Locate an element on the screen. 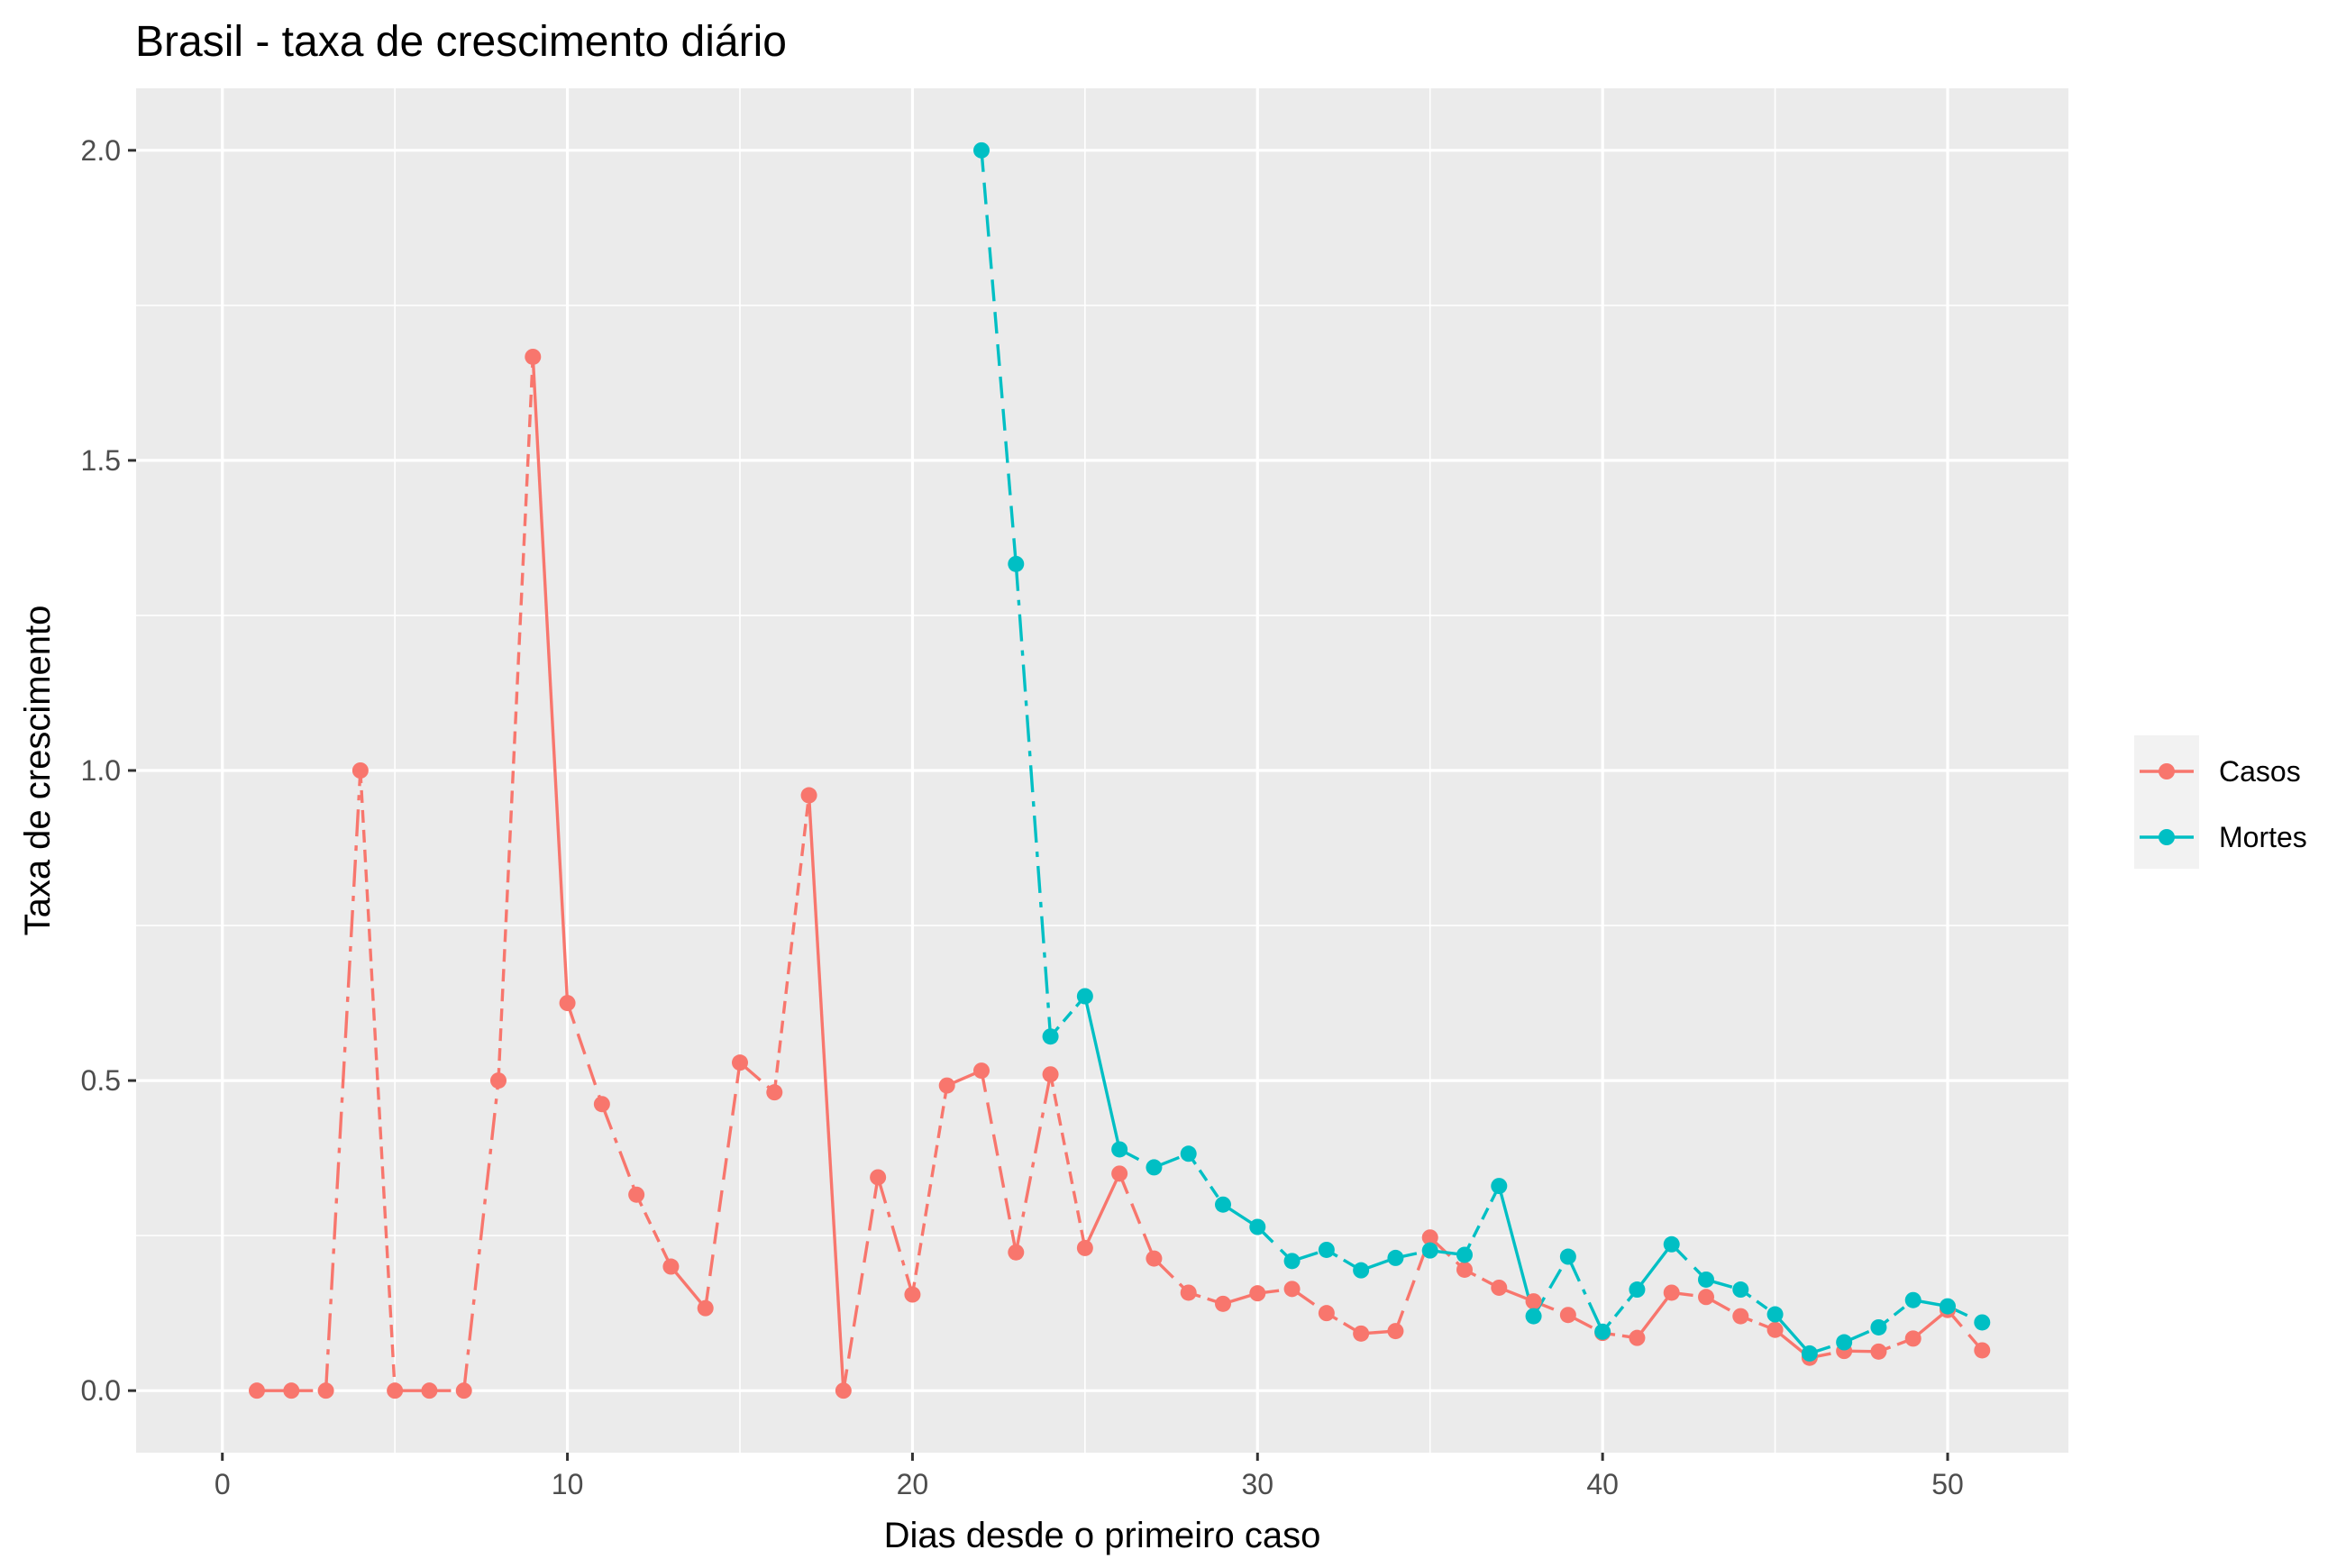  y-tick-label: 1.0 is located at coordinates (101, 770).